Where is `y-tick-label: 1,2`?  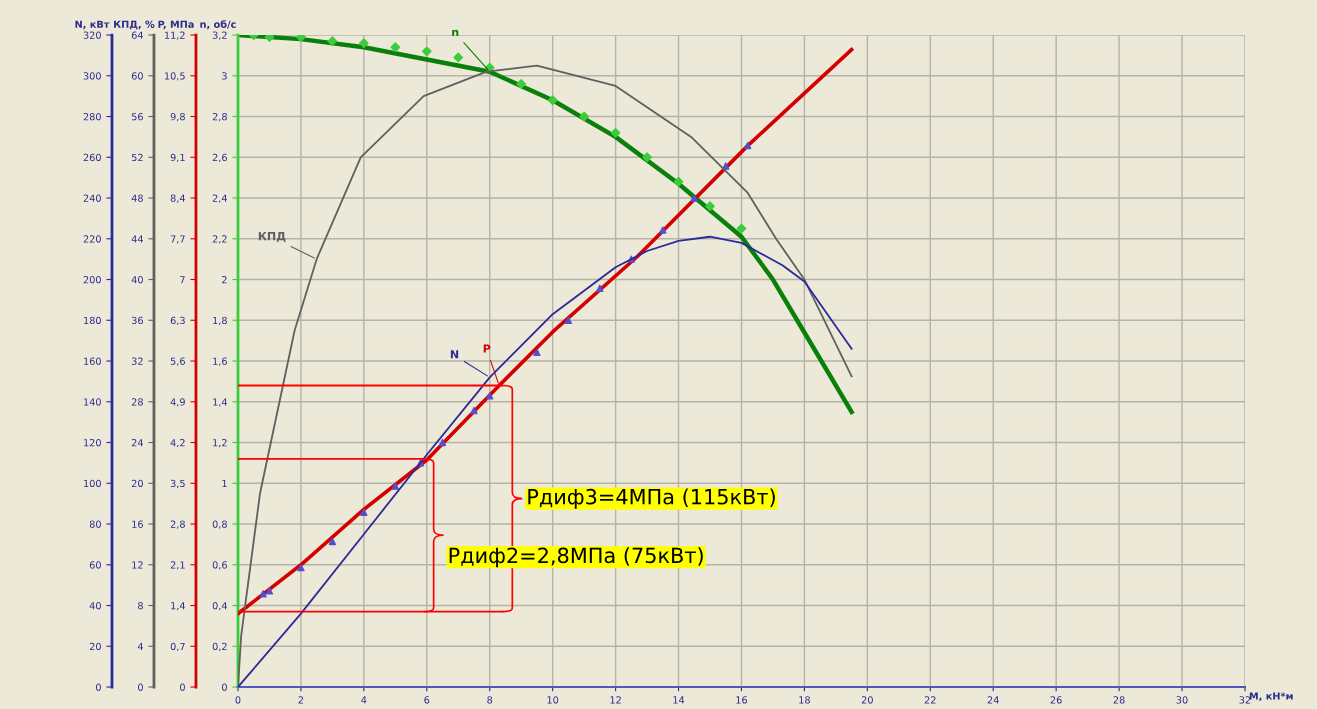 y-tick-label: 1,2 is located at coordinates (220, 443).